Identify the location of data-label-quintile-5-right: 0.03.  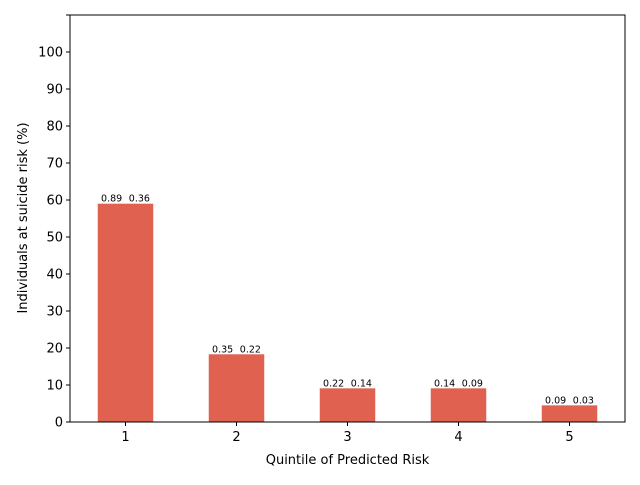
(583, 400).